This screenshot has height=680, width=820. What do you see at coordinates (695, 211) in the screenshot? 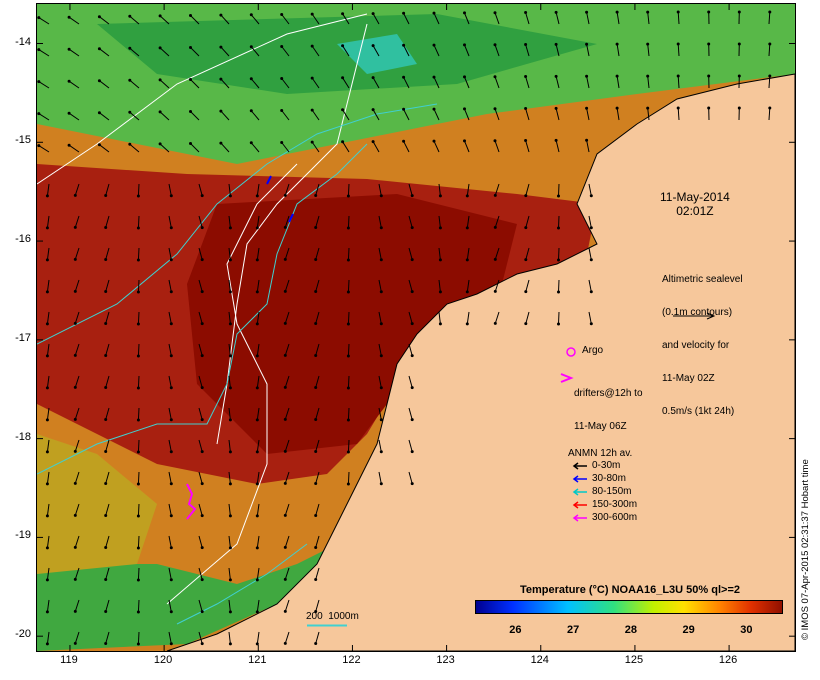
I see `timestamp-time: 02:01Z` at bounding box center [695, 211].